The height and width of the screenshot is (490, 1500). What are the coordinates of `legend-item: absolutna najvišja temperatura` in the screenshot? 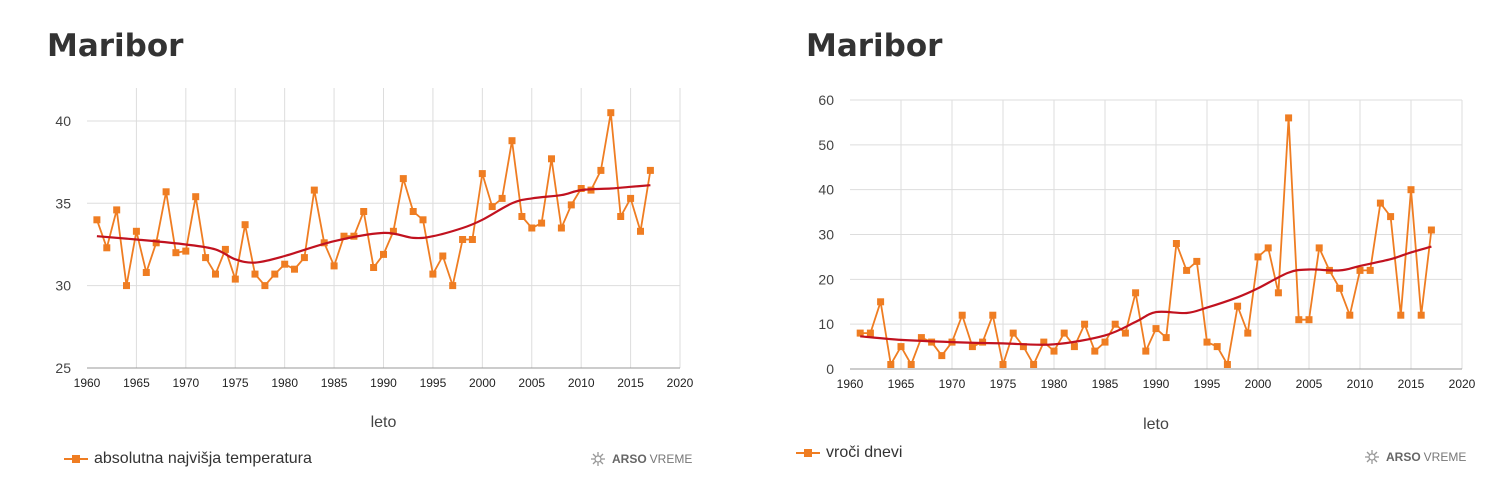 It's located at (188, 459).